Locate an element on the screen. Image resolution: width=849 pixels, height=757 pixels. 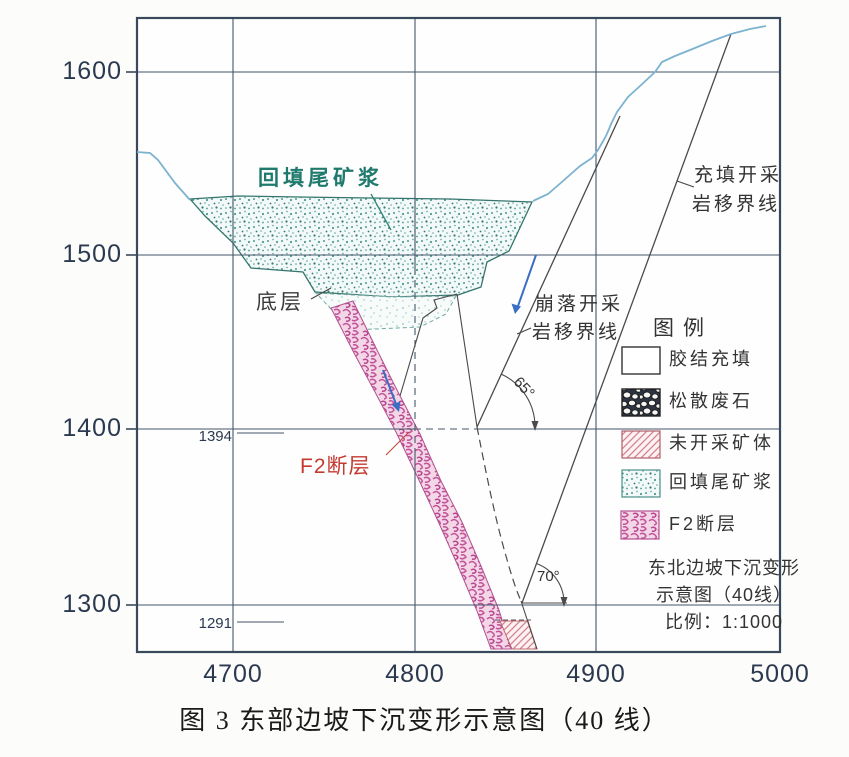
filling-label-leader-line is located at coordinates (685, 184).